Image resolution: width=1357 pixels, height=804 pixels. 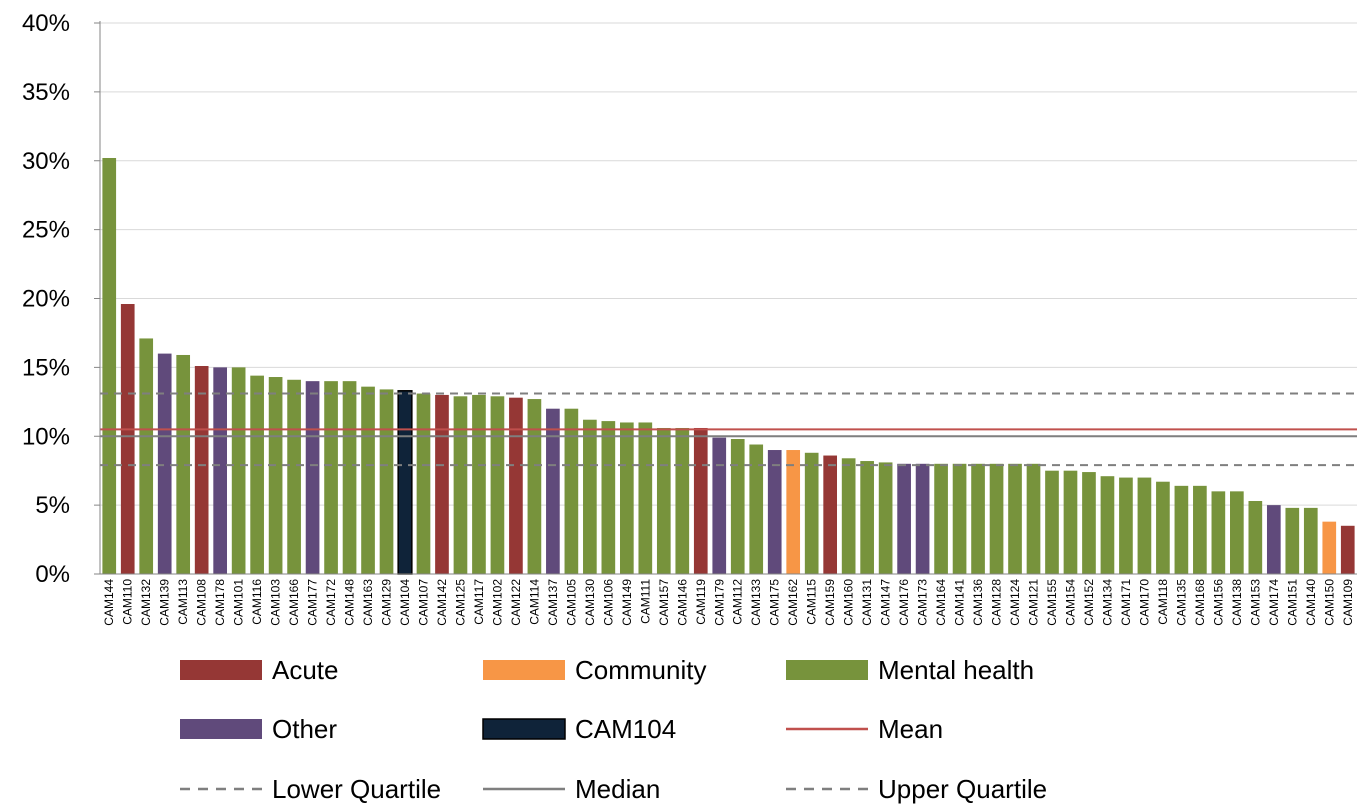 What do you see at coordinates (109, 365) in the screenshot?
I see `bar-cam144` at bounding box center [109, 365].